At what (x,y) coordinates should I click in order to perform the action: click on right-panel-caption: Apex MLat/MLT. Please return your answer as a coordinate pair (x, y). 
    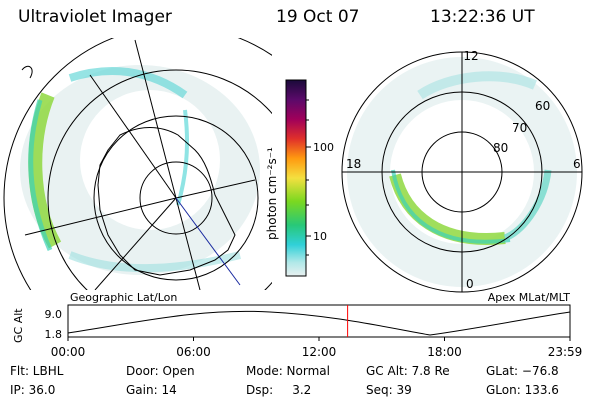
    Looking at the image, I should click on (529, 297).